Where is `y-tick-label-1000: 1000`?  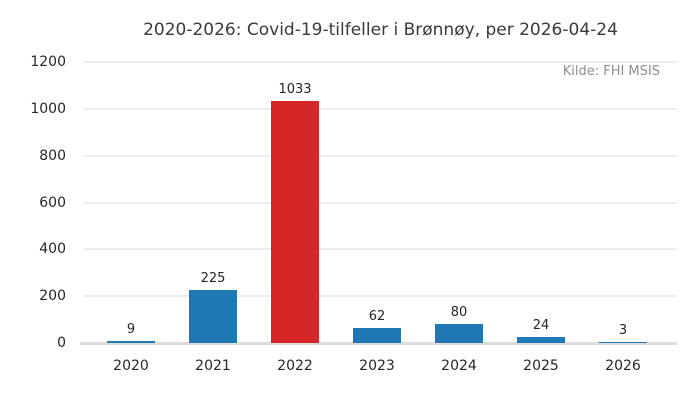
y-tick-label-1000: 1000 is located at coordinates (48, 109).